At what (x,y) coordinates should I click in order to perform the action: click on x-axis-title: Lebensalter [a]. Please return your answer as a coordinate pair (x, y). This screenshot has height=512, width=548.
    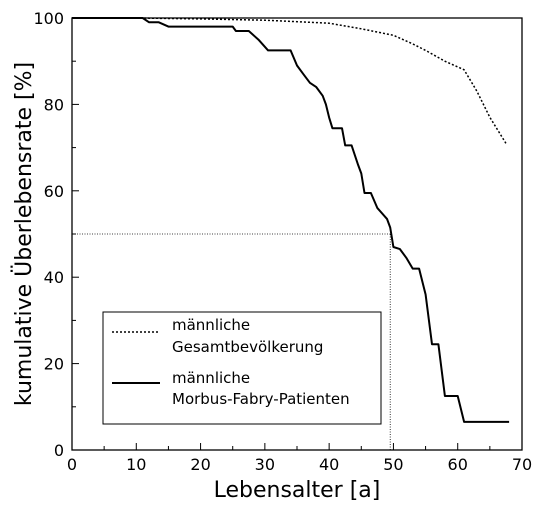
    Looking at the image, I should click on (297, 490).